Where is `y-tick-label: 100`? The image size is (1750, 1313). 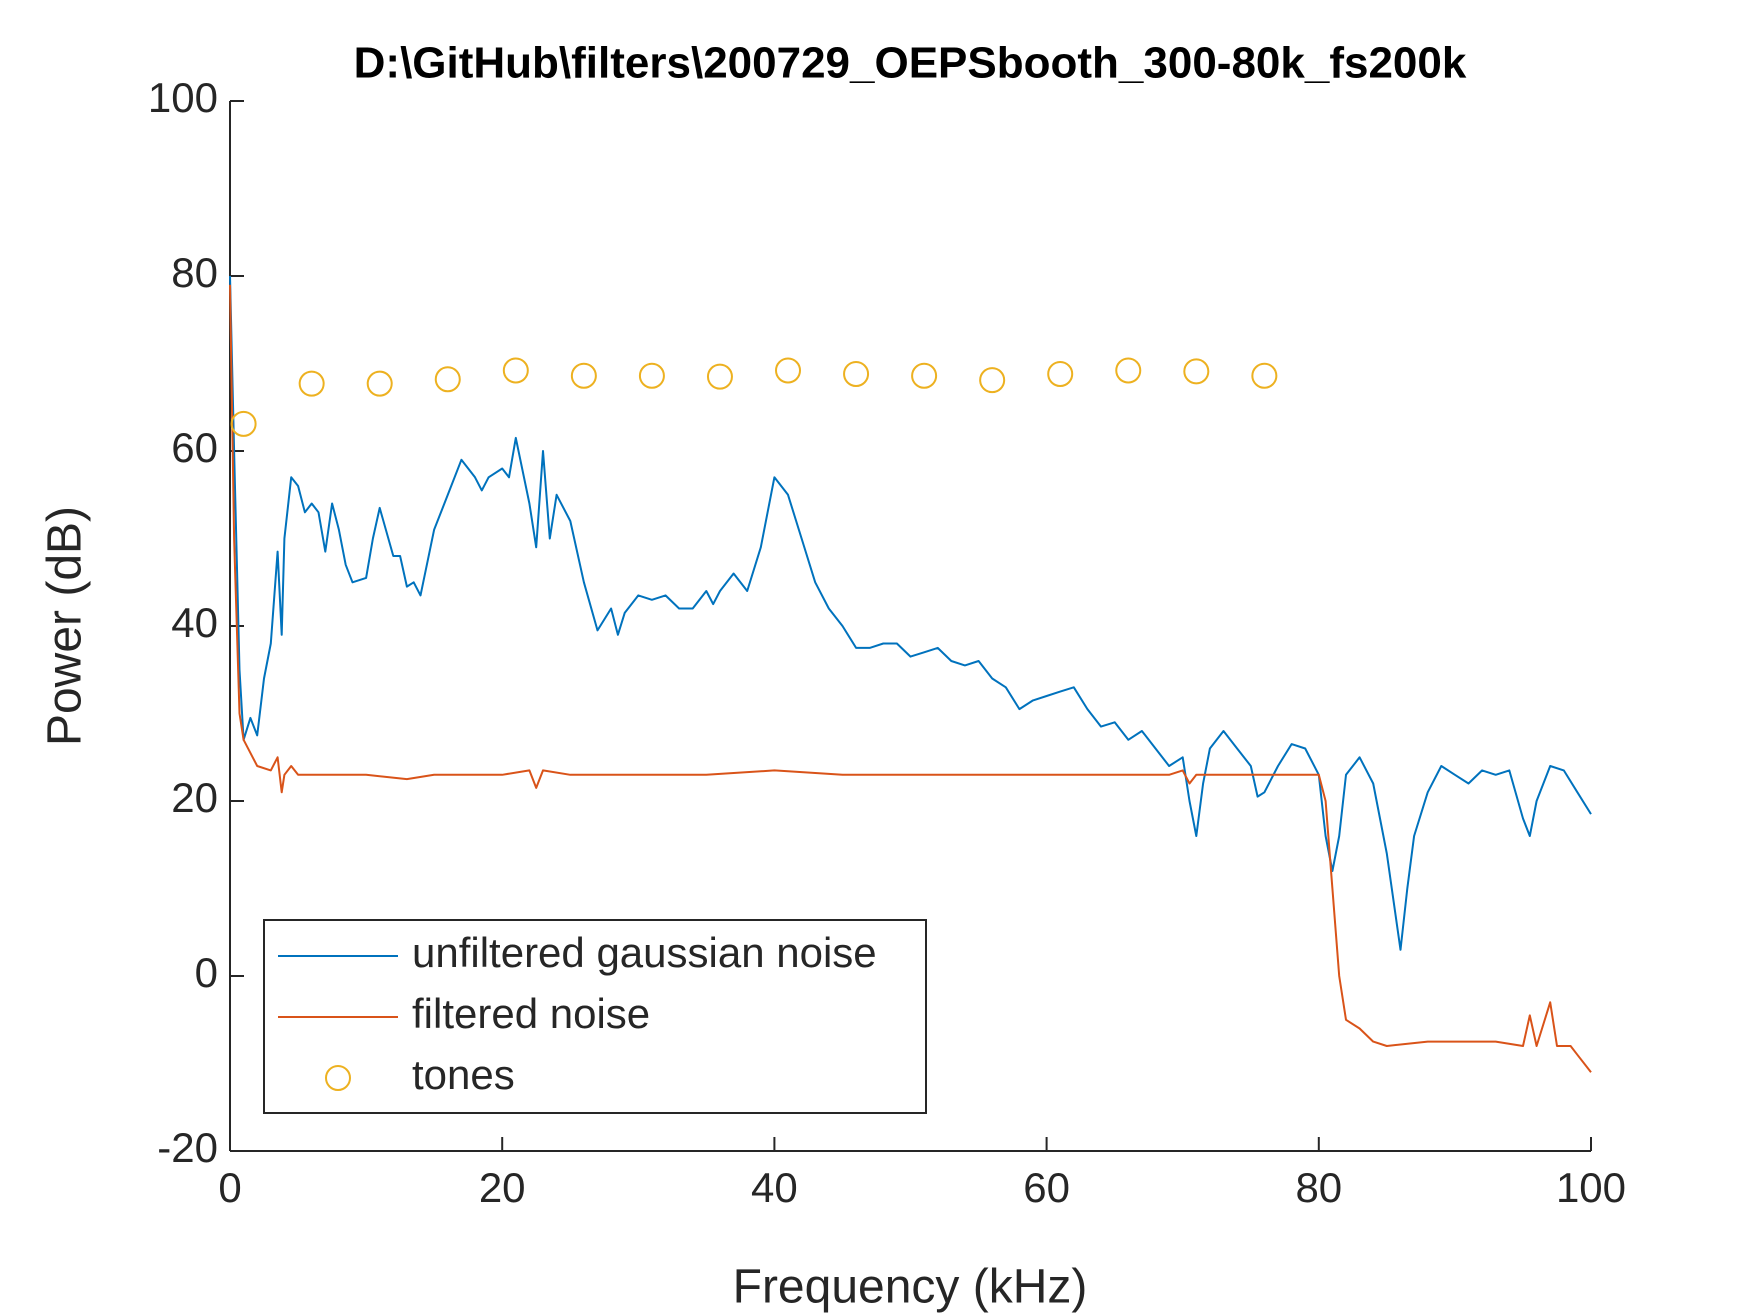 y-tick-label: 100 is located at coordinates (183, 97).